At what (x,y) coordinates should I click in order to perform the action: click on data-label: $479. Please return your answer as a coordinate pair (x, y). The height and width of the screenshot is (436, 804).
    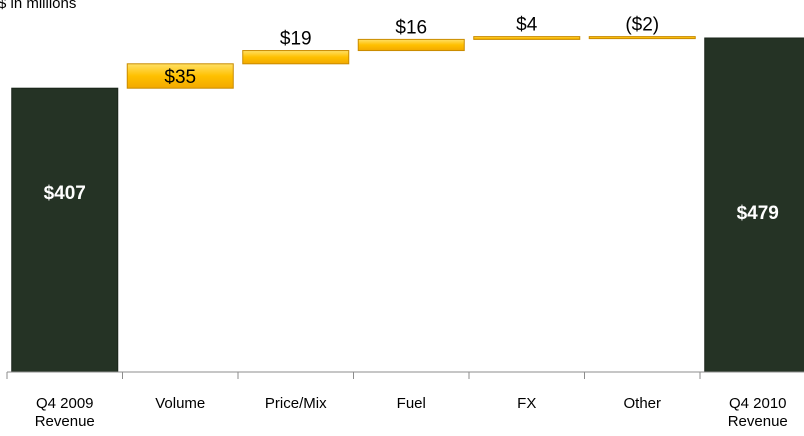
    Looking at the image, I should click on (758, 213).